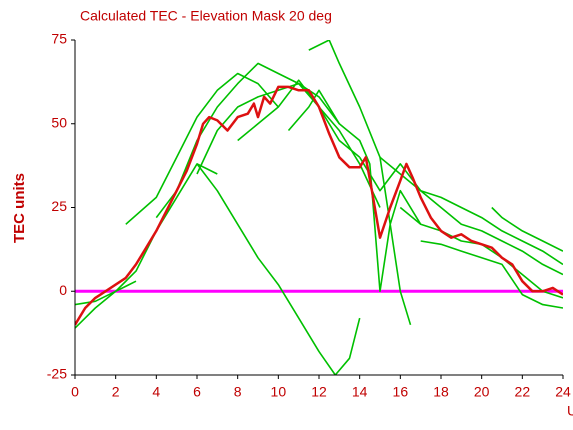 This screenshot has width=573, height=430. What do you see at coordinates (238, 392) in the screenshot?
I see `x-tick-label: 8` at bounding box center [238, 392].